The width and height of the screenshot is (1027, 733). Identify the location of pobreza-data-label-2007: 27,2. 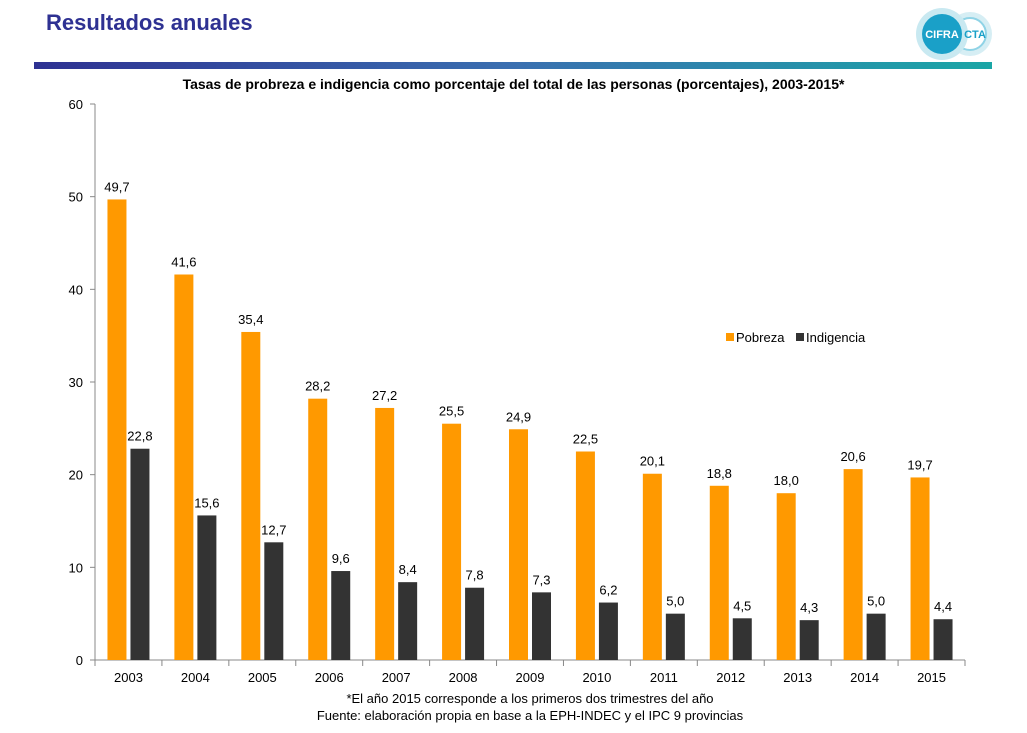
(384, 395).